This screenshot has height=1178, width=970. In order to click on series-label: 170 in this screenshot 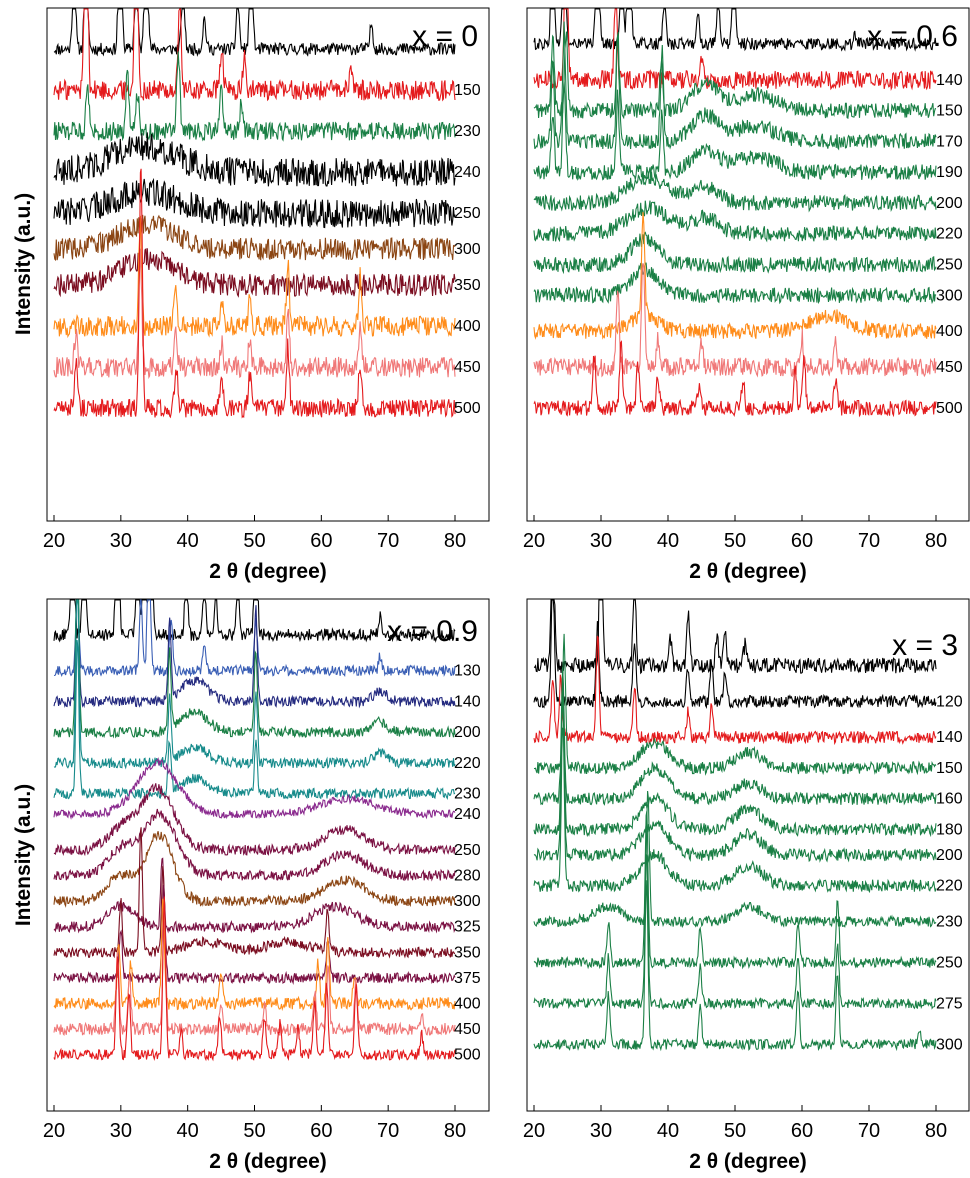, I will do `click(949, 141)`.